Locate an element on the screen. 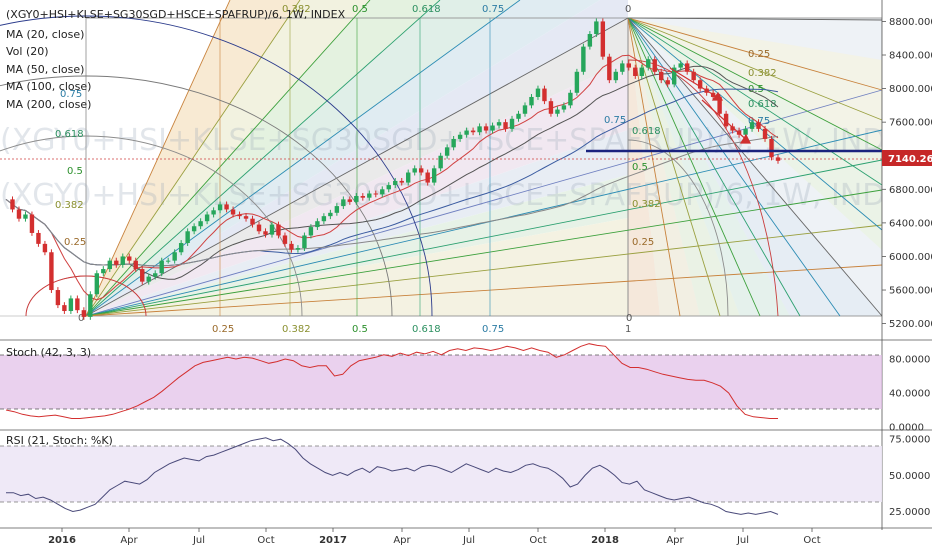 The width and height of the screenshot is (932, 550). time-axis: 2016 Apr Jul Oct 2017 Apr Jul Oct 2018 Apr Jul Oct is located at coordinates (434, 537).